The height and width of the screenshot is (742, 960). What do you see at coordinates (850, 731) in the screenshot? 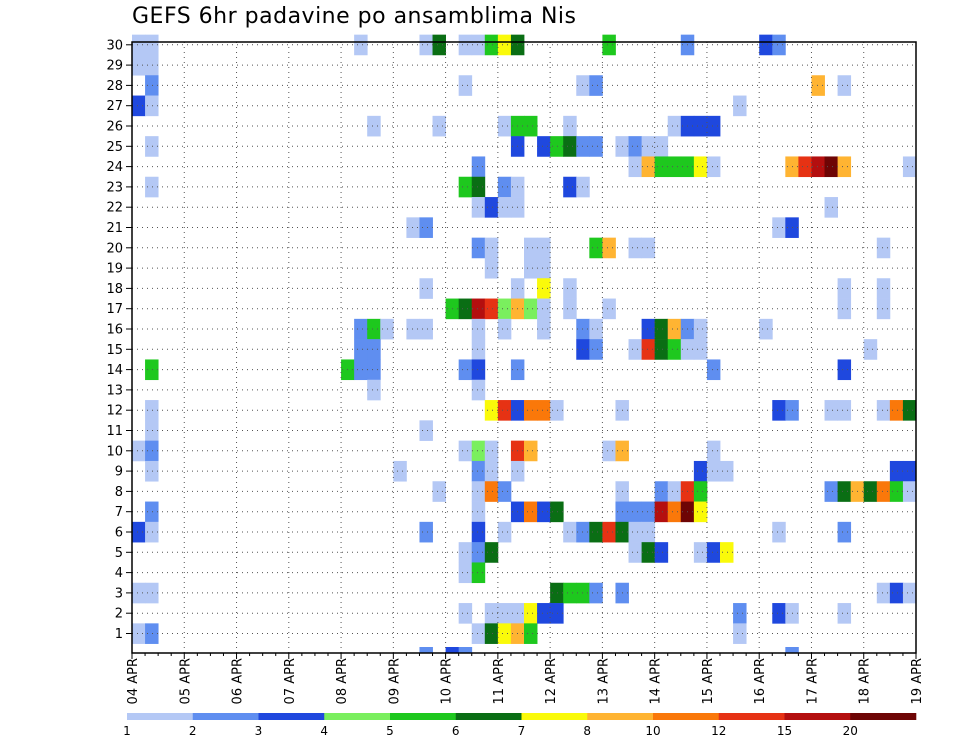
I see `legend-label: 20` at bounding box center [850, 731].